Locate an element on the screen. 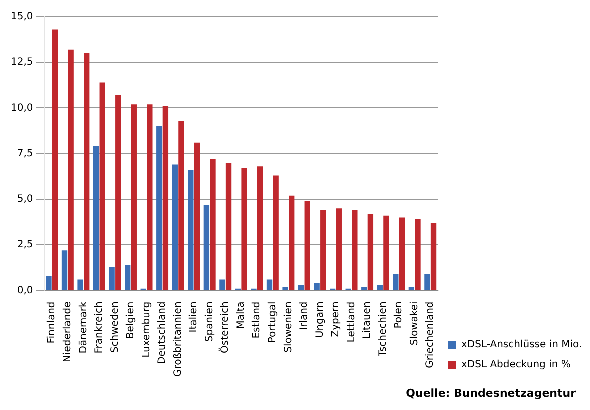  x-tick-label: Spanien is located at coordinates (210, 322).